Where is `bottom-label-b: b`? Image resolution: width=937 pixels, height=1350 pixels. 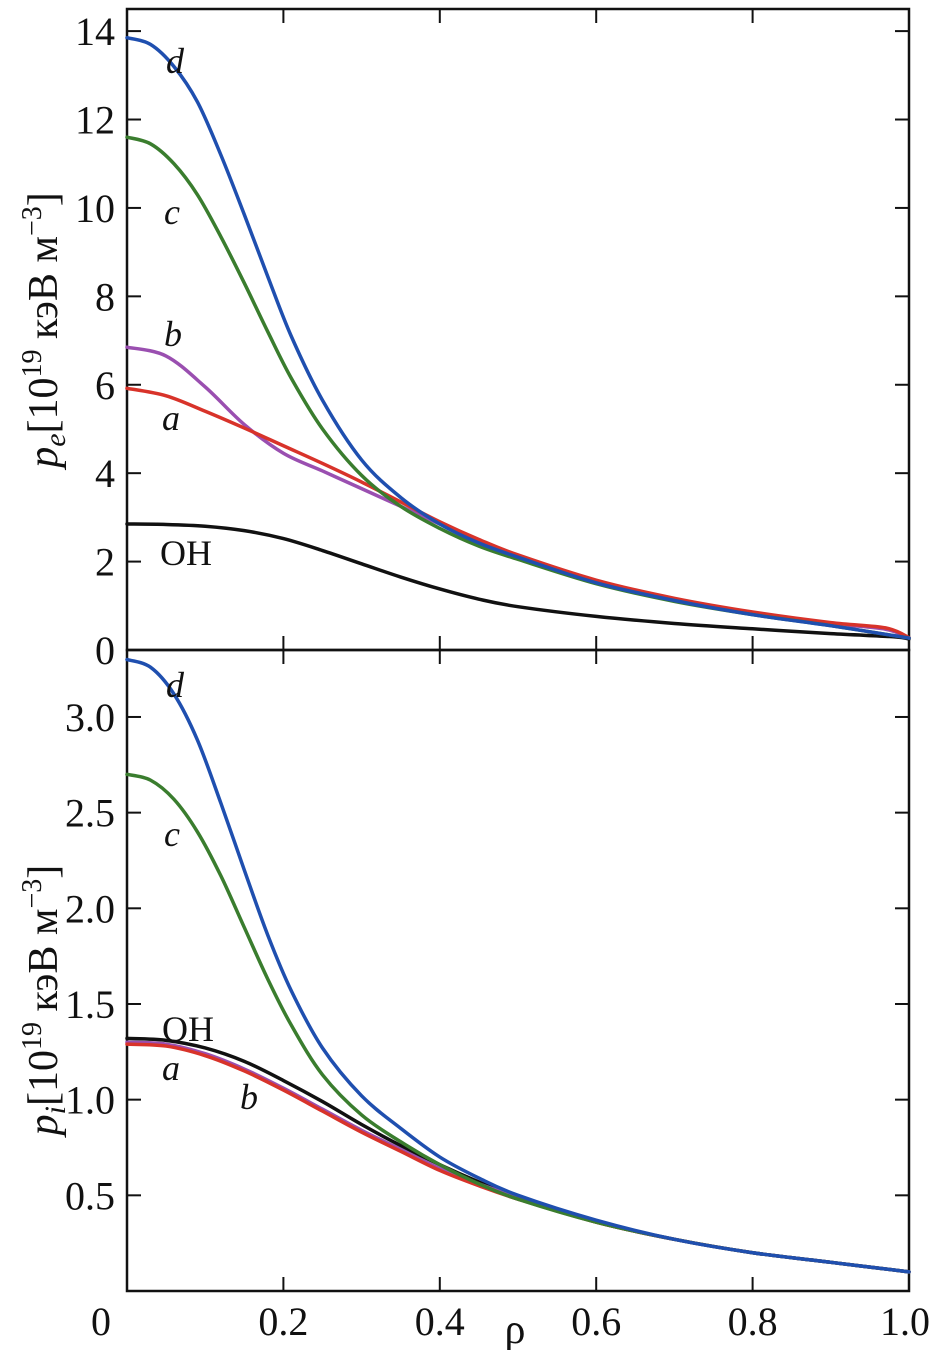 bottom-label-b: b is located at coordinates (249, 1097).